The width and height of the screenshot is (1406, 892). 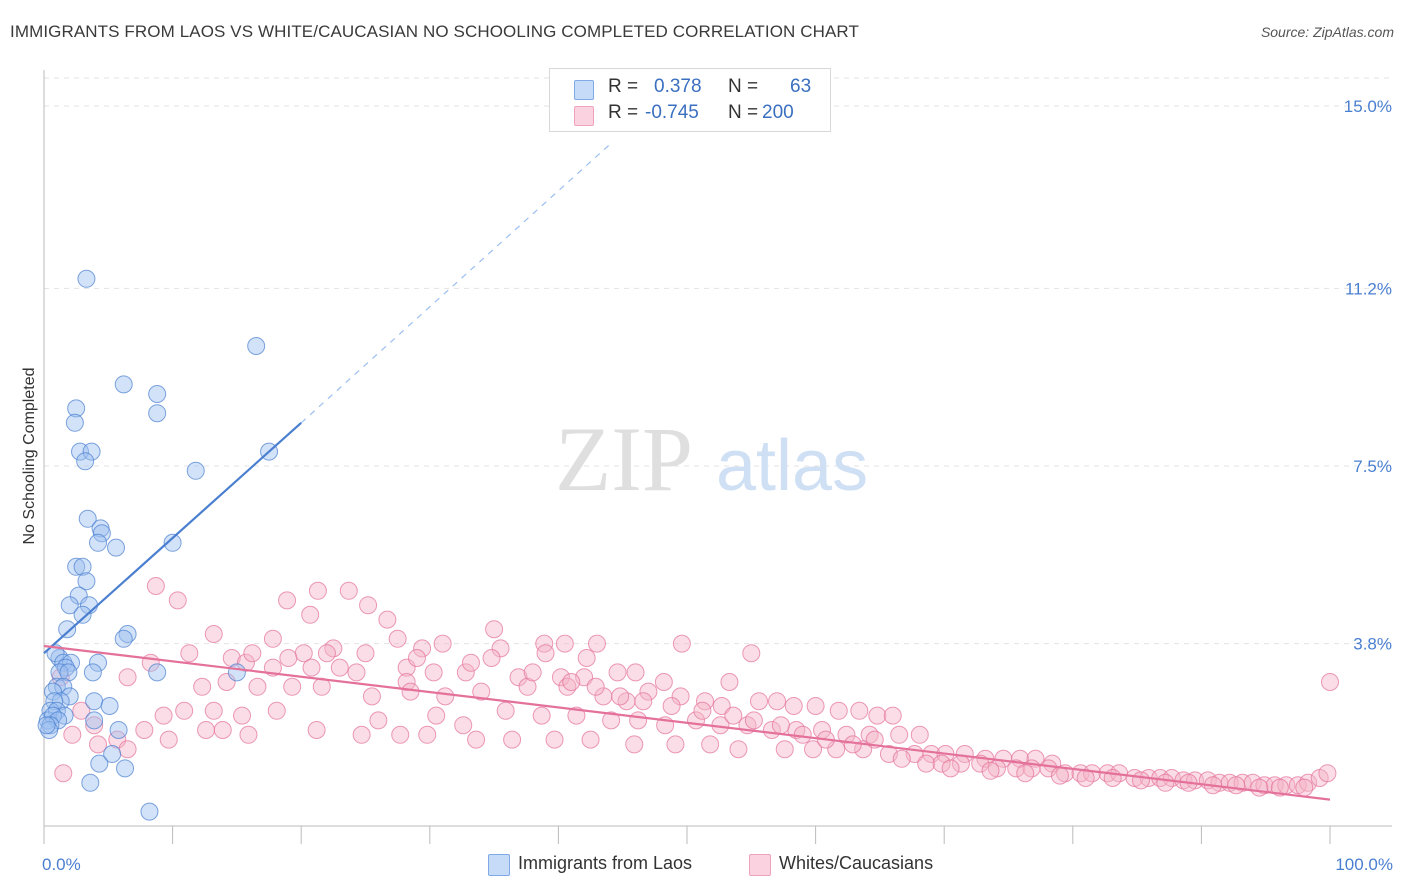 I want to click on legend-n-label: N =, so click(x=743, y=112).